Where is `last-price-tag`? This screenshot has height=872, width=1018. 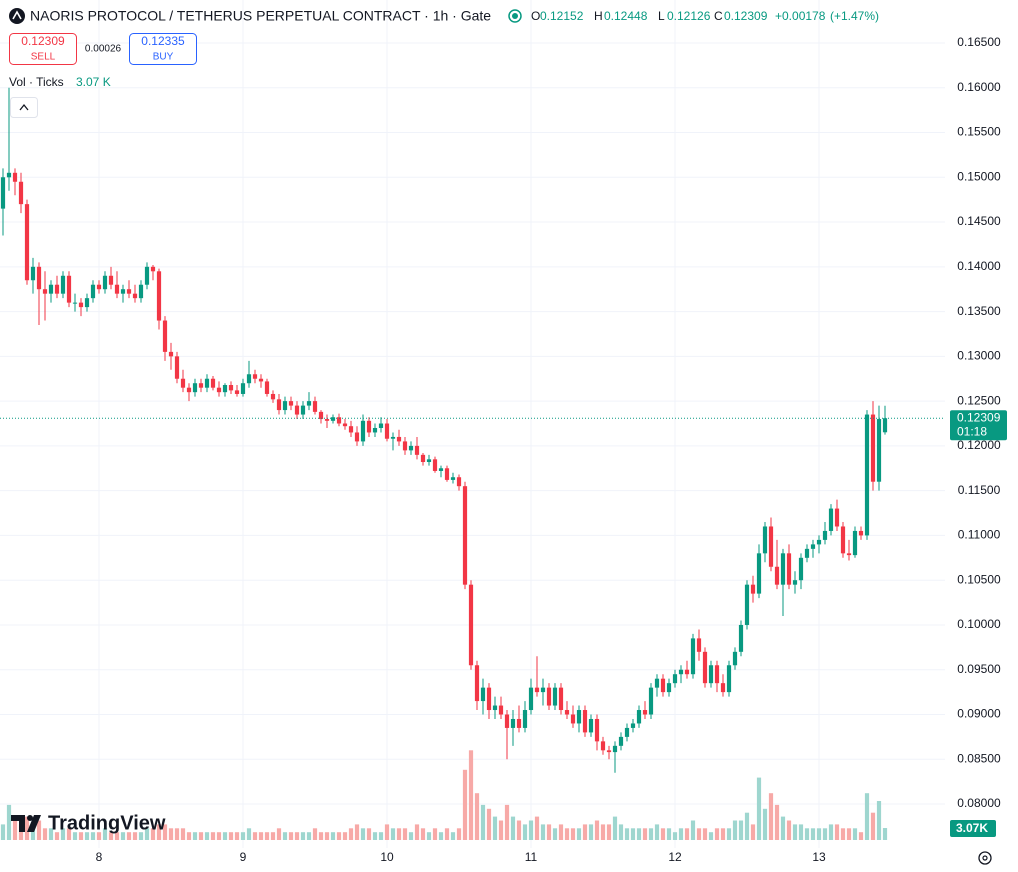 last-price-tag is located at coordinates (978, 425).